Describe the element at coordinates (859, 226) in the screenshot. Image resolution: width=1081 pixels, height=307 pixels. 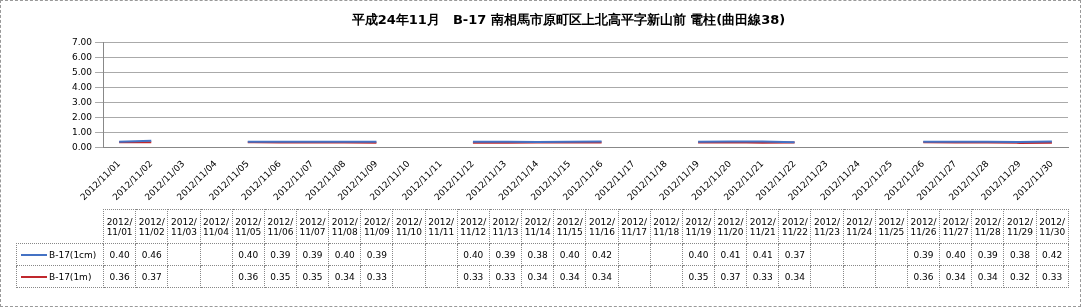
I see `category-label: 2012/11/24` at that location.